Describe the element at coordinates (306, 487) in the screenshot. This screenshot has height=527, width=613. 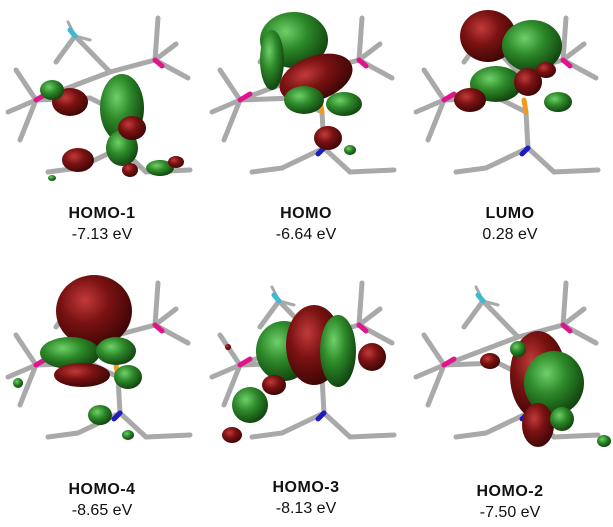
I see `orbital-label: HOMO-3` at that location.